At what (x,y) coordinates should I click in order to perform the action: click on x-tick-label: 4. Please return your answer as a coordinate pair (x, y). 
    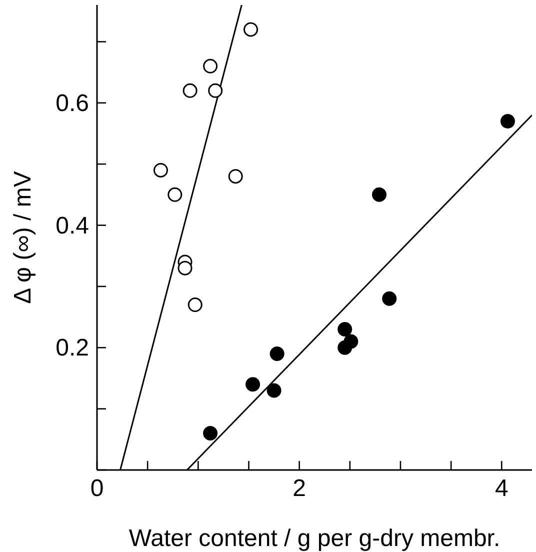
    Looking at the image, I should click on (501, 488).